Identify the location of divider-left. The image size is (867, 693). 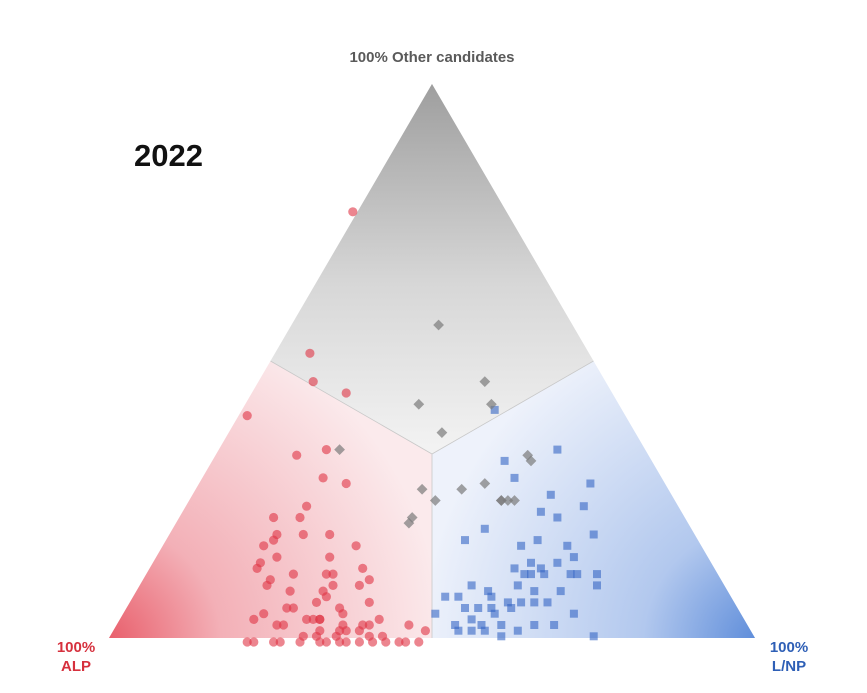
(349, 406).